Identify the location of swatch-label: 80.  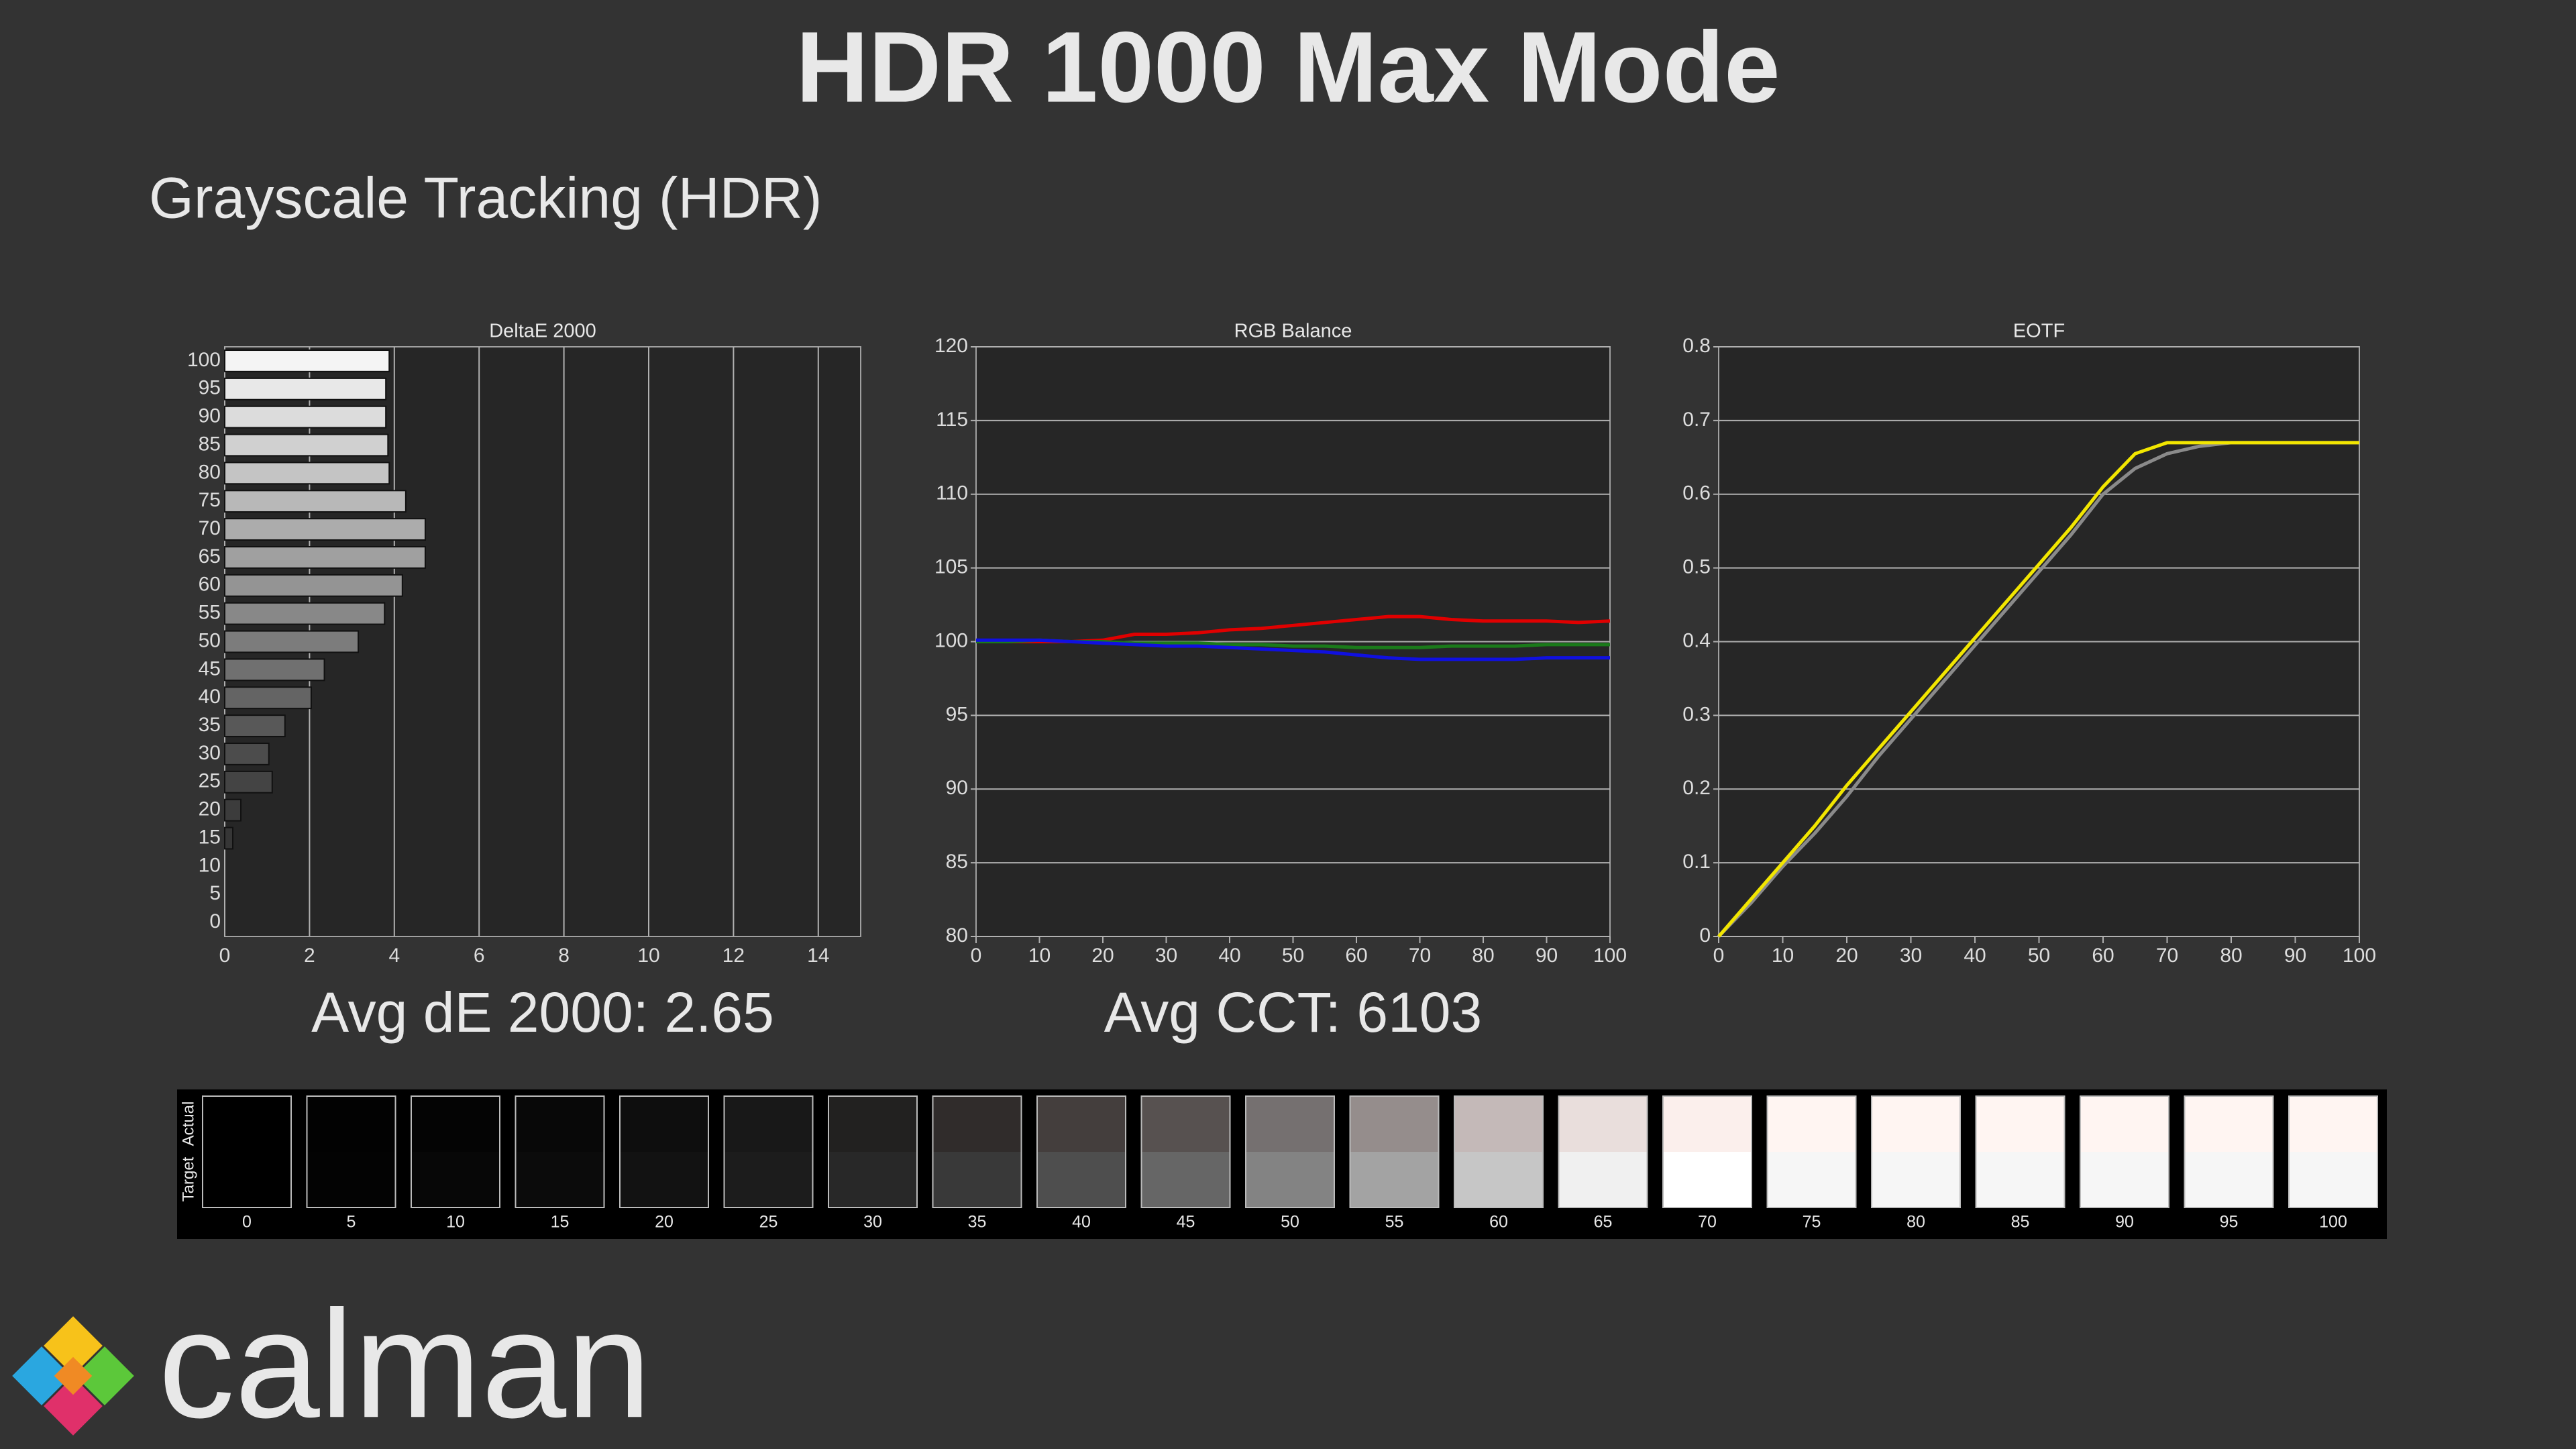
(1916, 1222).